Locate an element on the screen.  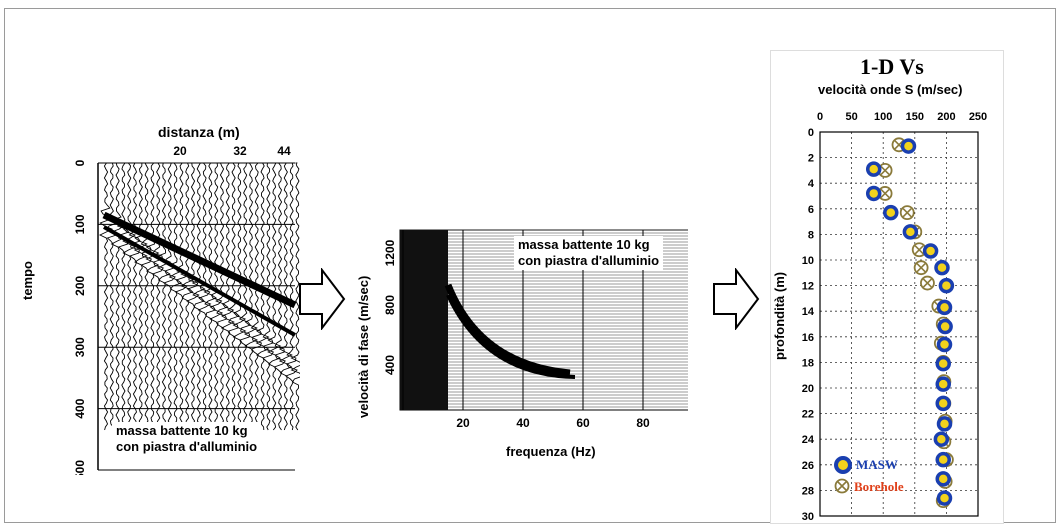
vs-tick-label: 250 is located at coordinates (978, 117).